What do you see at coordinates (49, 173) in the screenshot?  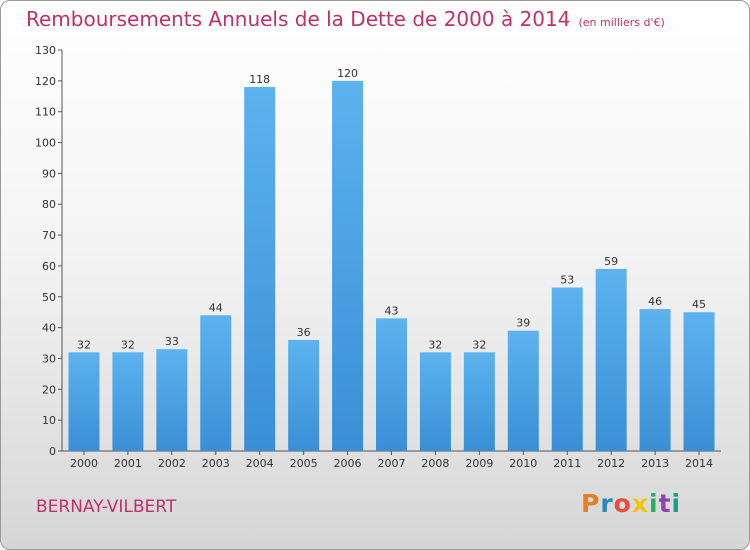 I see `y-tick-label: 90` at bounding box center [49, 173].